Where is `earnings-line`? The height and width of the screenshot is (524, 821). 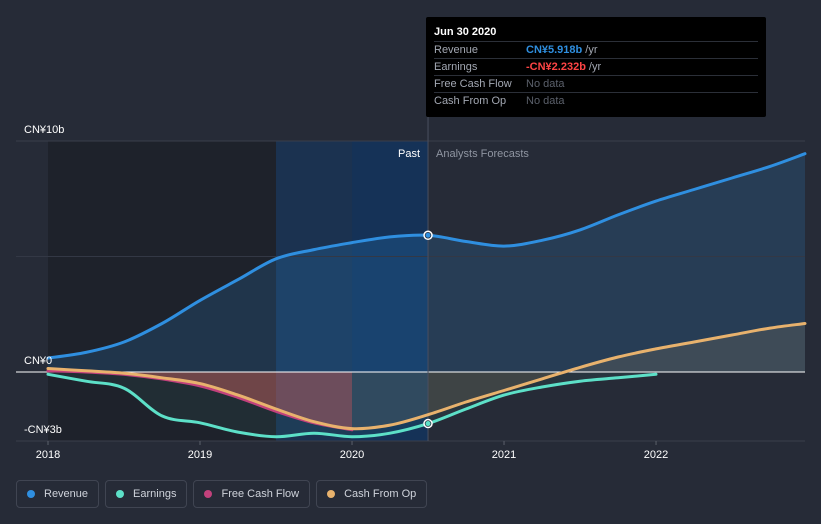
earnings-line is located at coordinates (352, 405).